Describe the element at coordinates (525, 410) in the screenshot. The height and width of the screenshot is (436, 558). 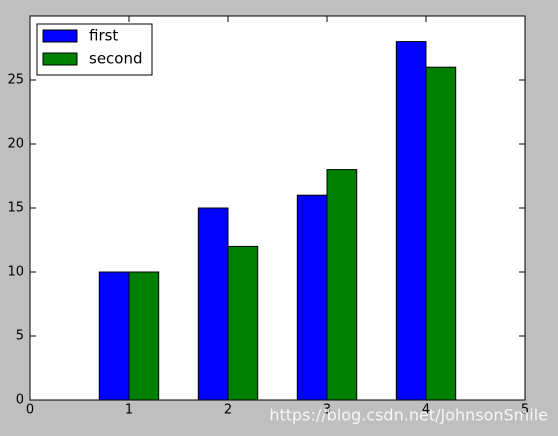
I see `x-tick-label: 5` at that location.